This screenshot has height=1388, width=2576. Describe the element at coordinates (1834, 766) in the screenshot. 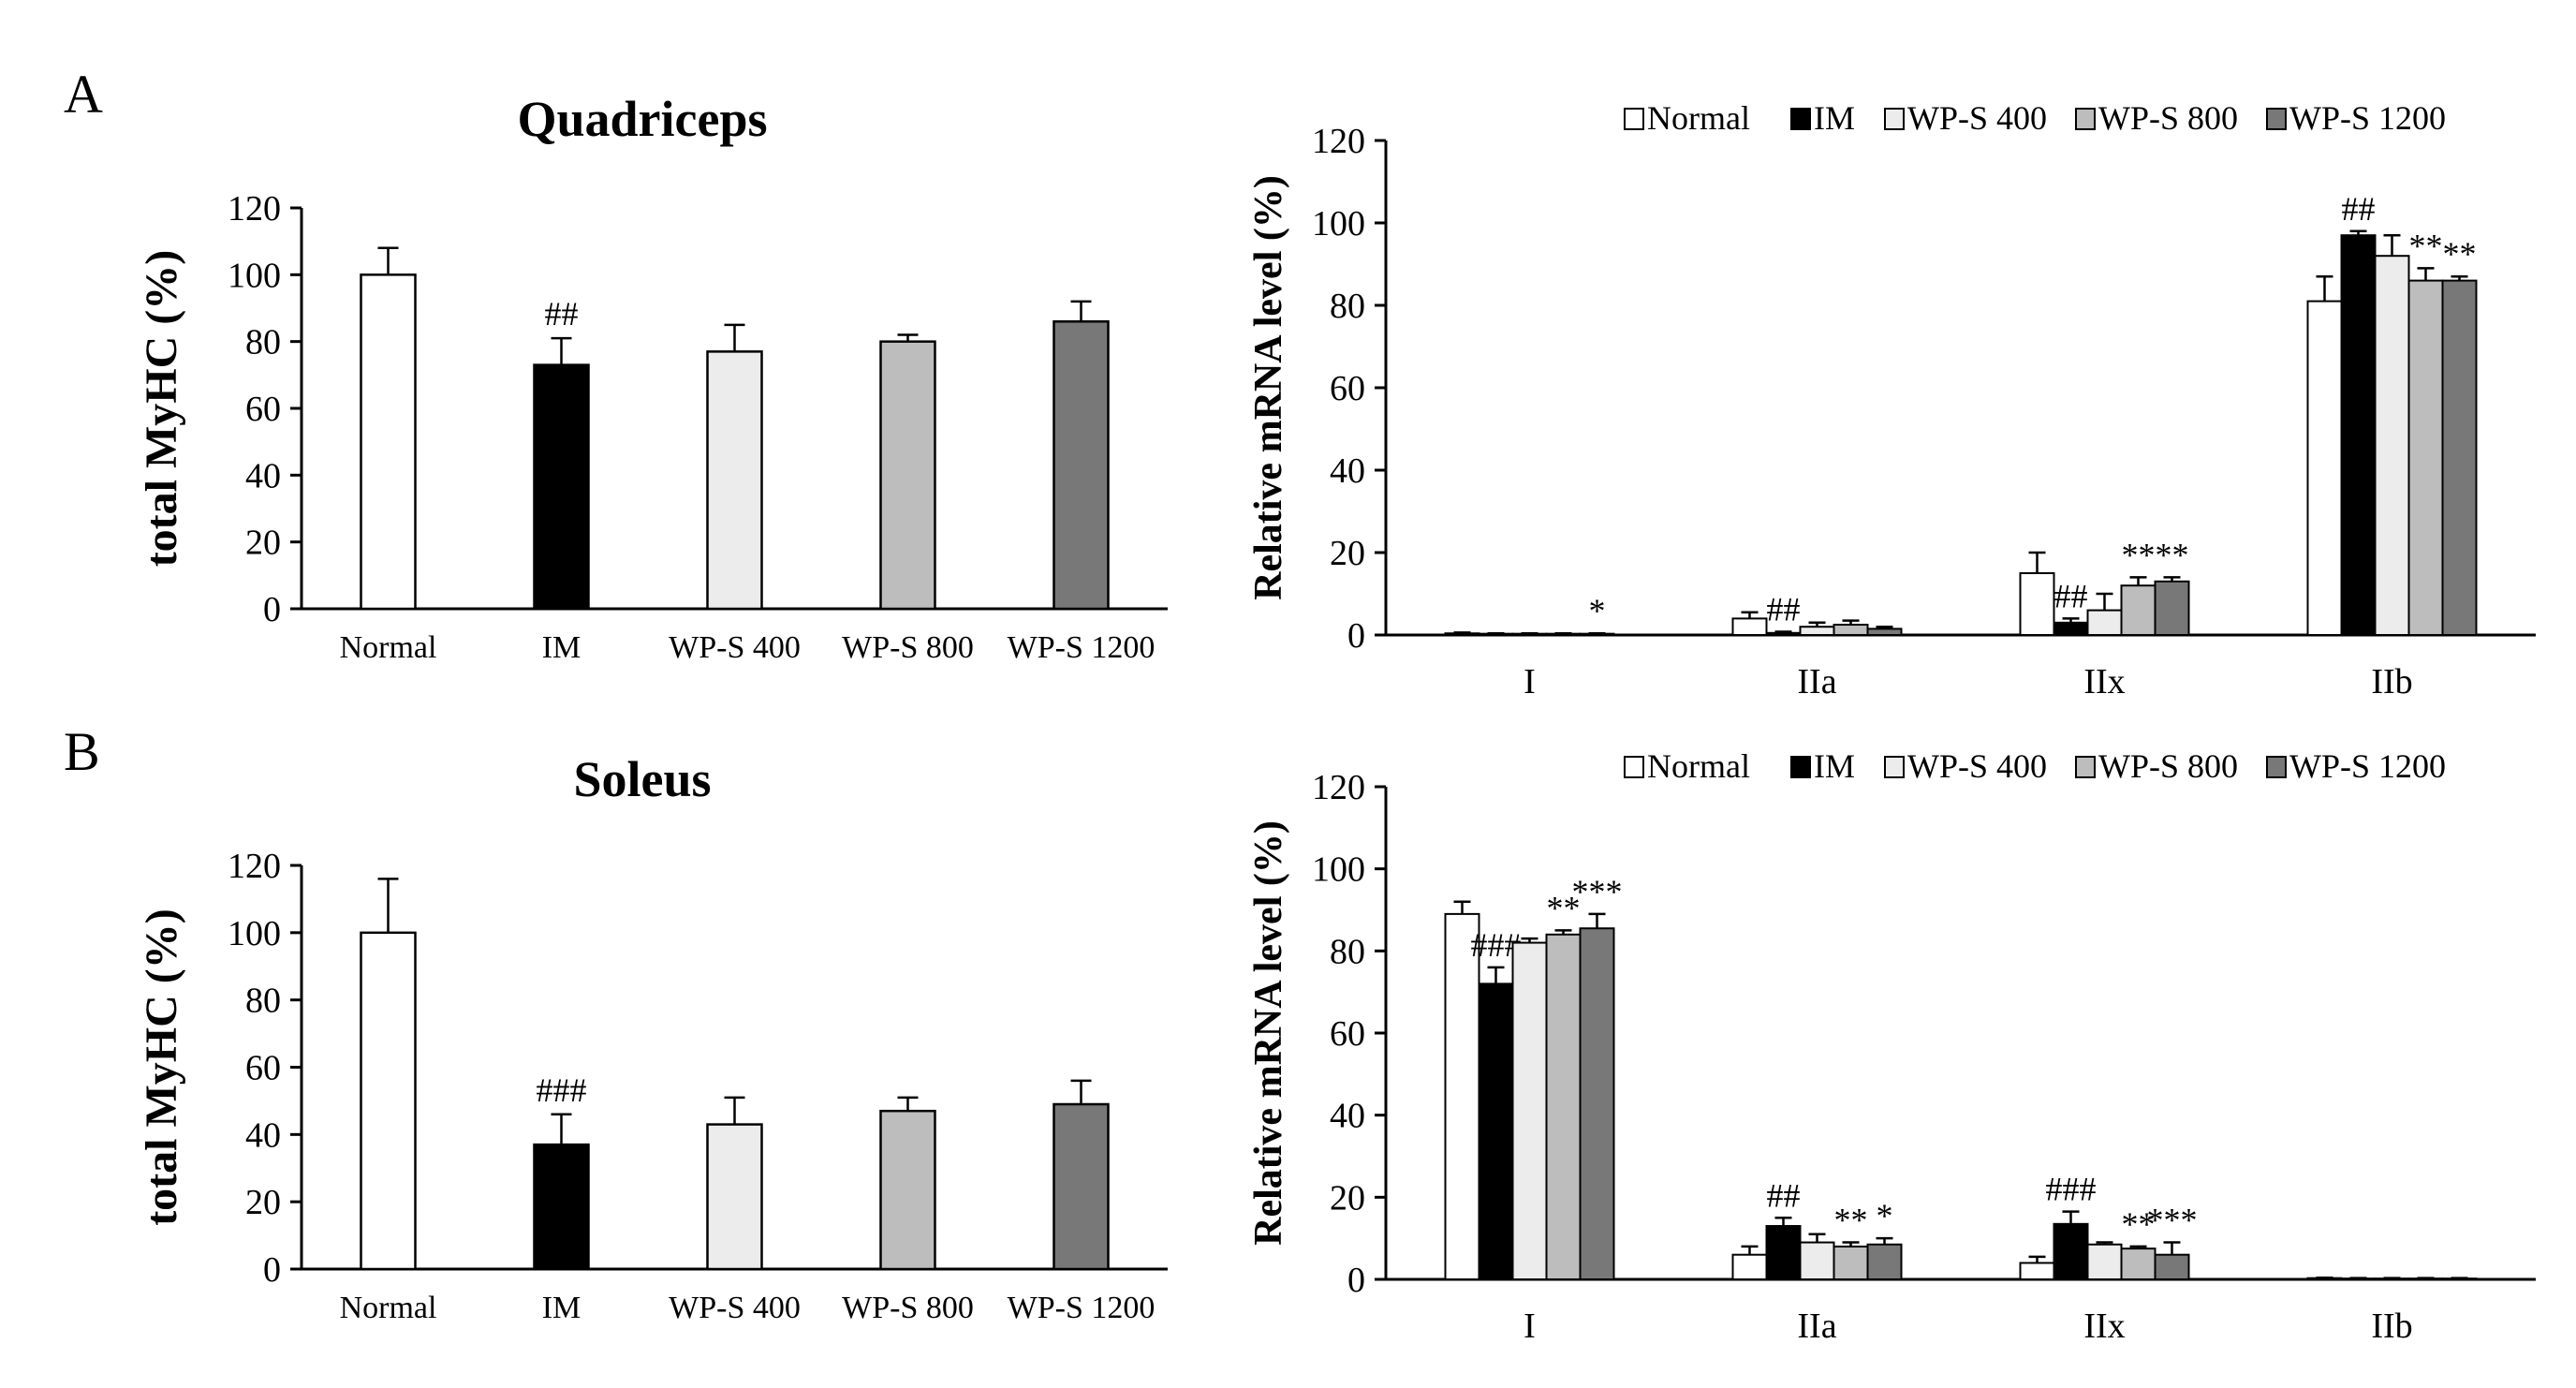

I see `legend-label: IM` at that location.